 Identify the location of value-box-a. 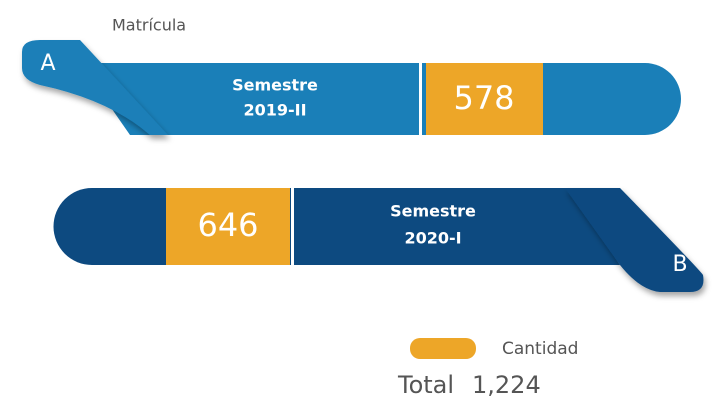
(484, 99).